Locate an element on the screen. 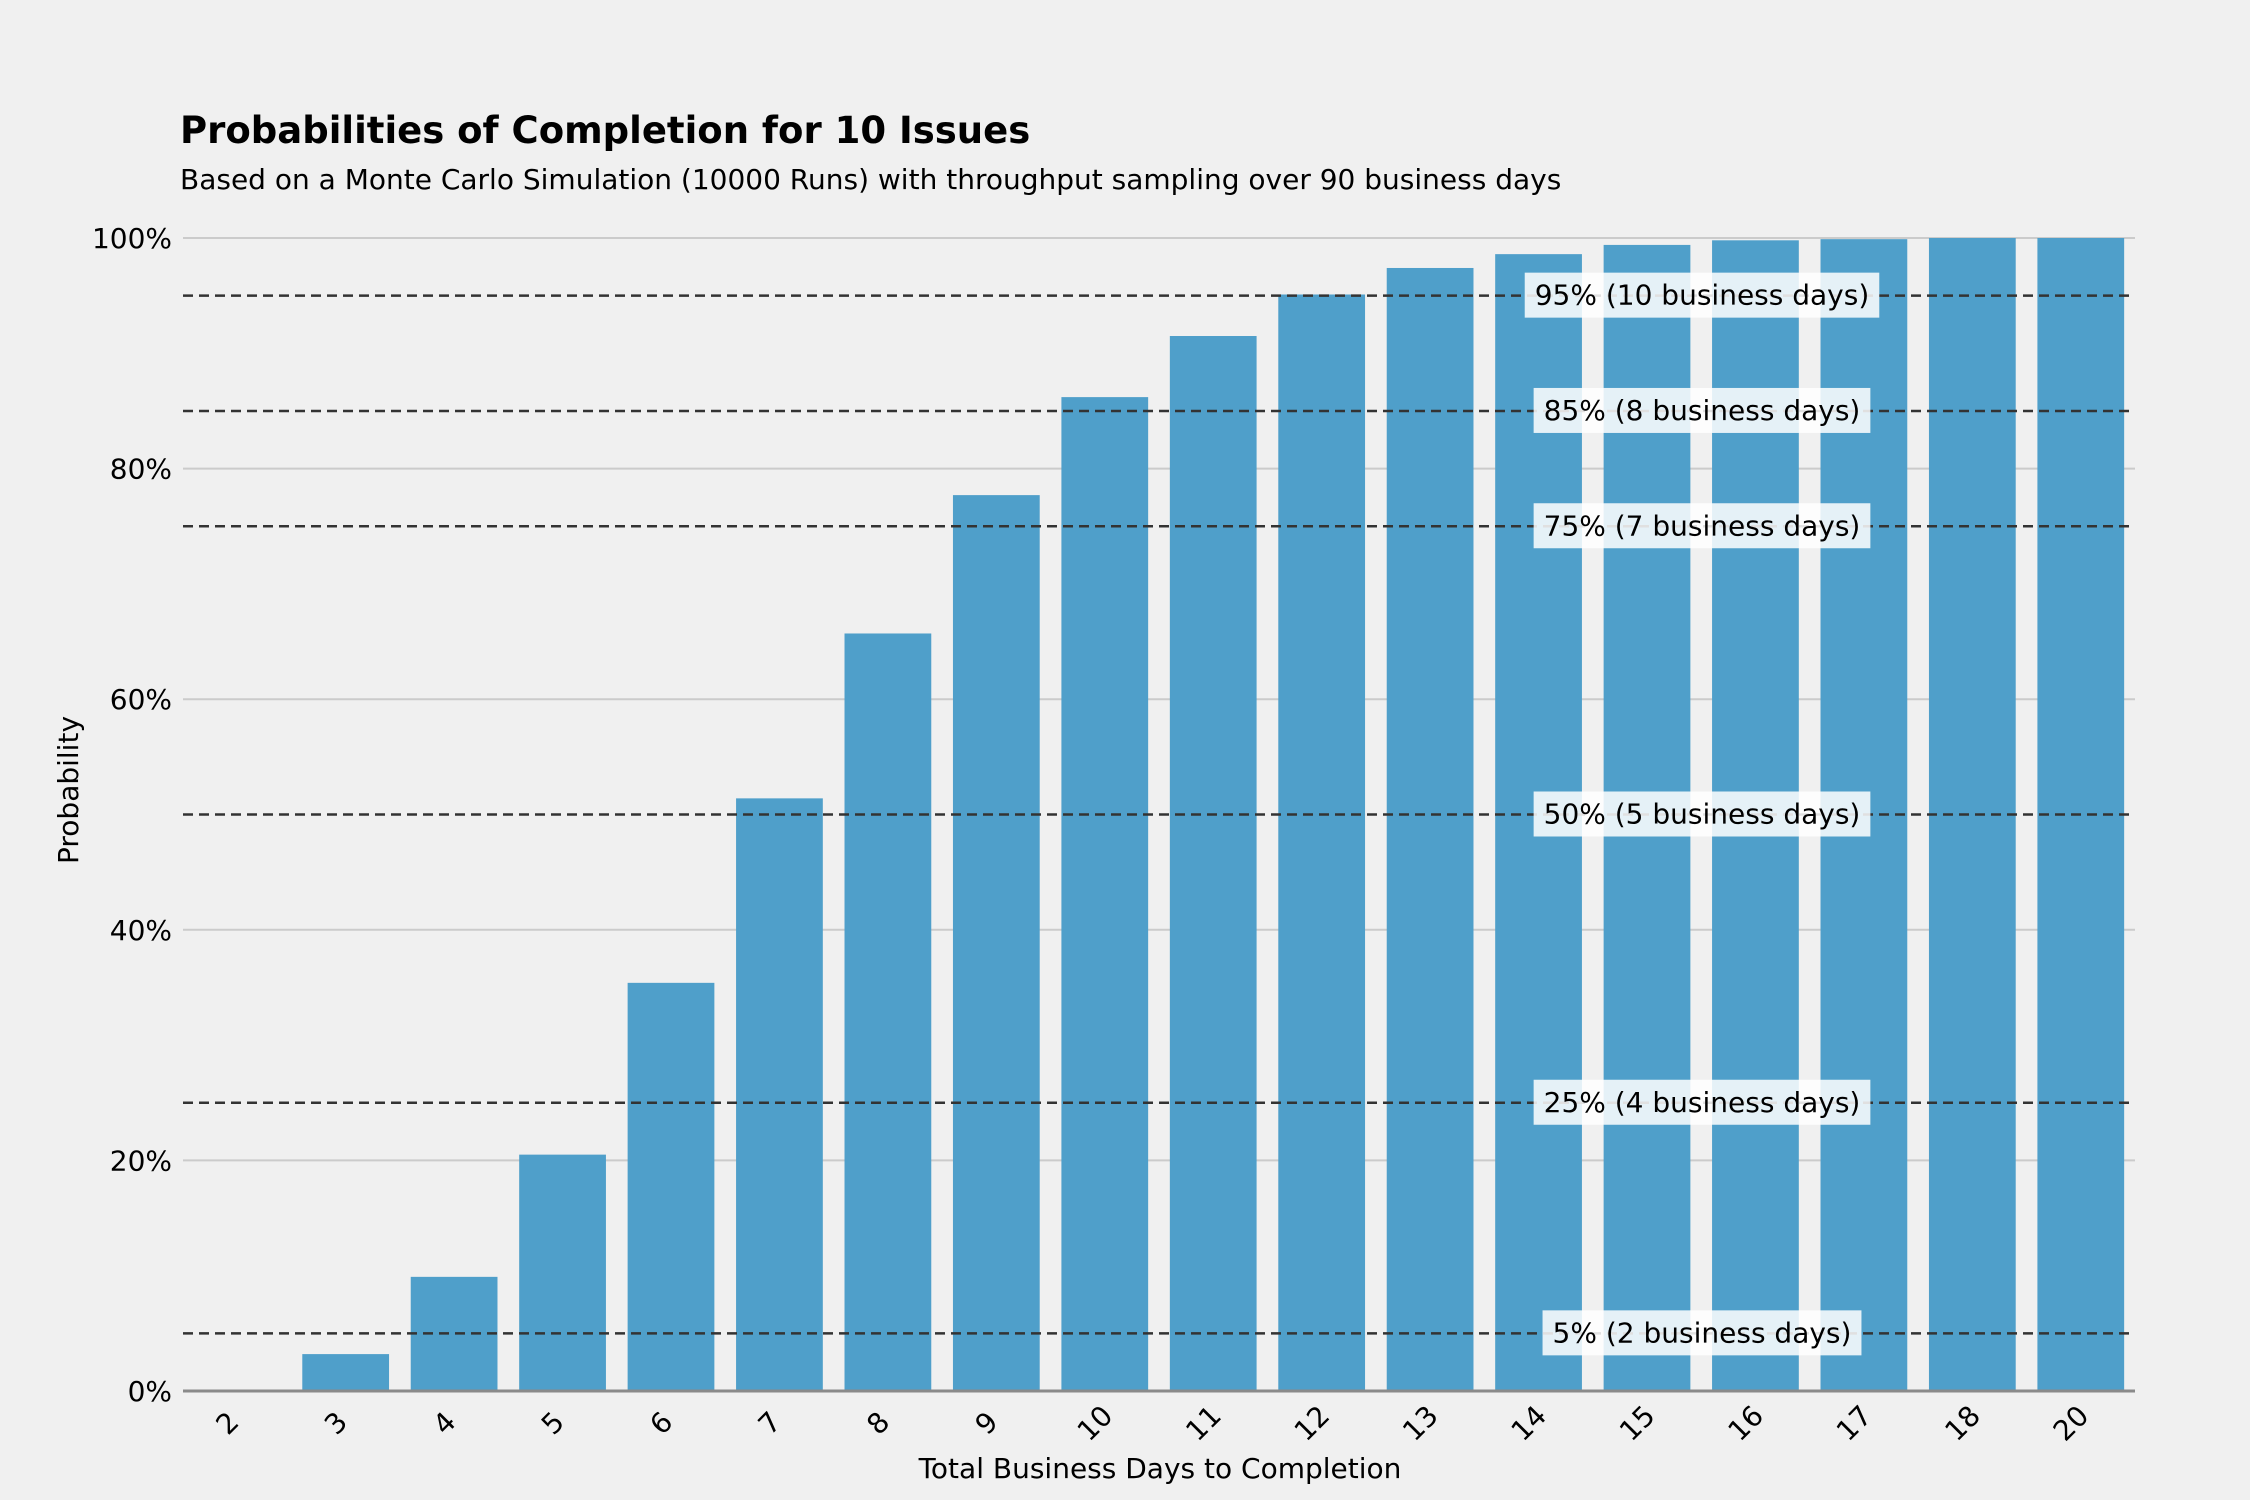 This screenshot has width=2250, height=1500. reference-label: 5% (2 business days) is located at coordinates (1702, 1332).